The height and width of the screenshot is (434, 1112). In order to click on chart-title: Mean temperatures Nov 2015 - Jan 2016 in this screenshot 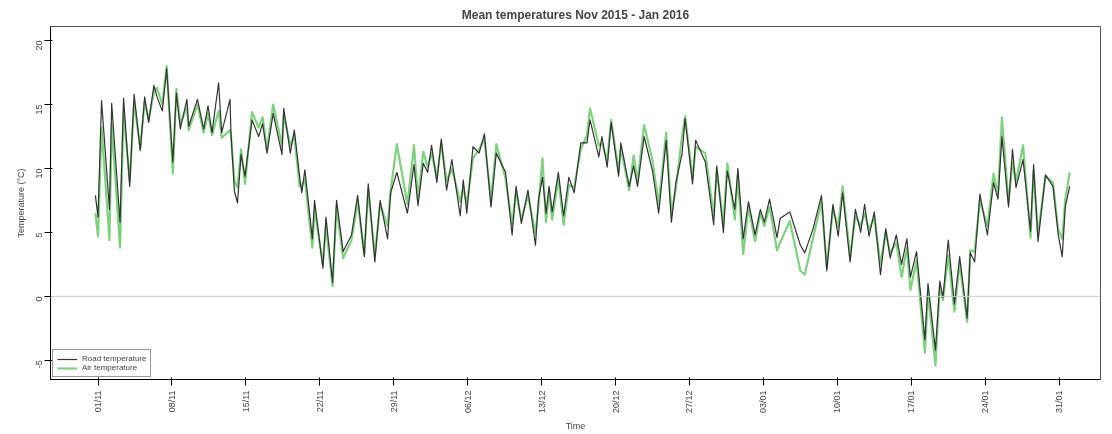, I will do `click(575, 14)`.